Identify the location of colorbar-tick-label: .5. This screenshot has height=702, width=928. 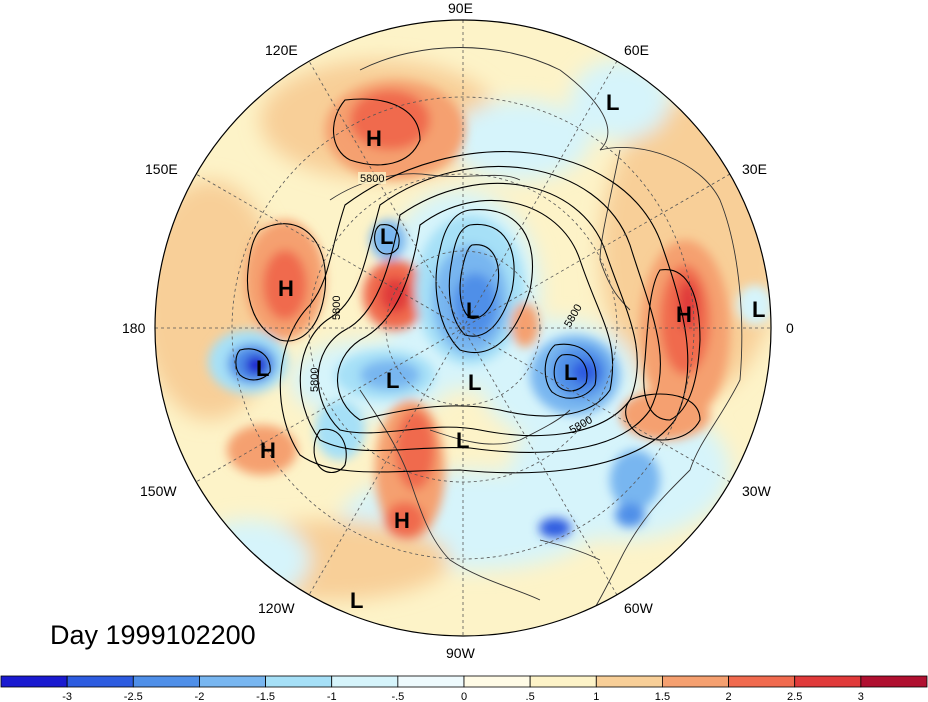
(530, 696).